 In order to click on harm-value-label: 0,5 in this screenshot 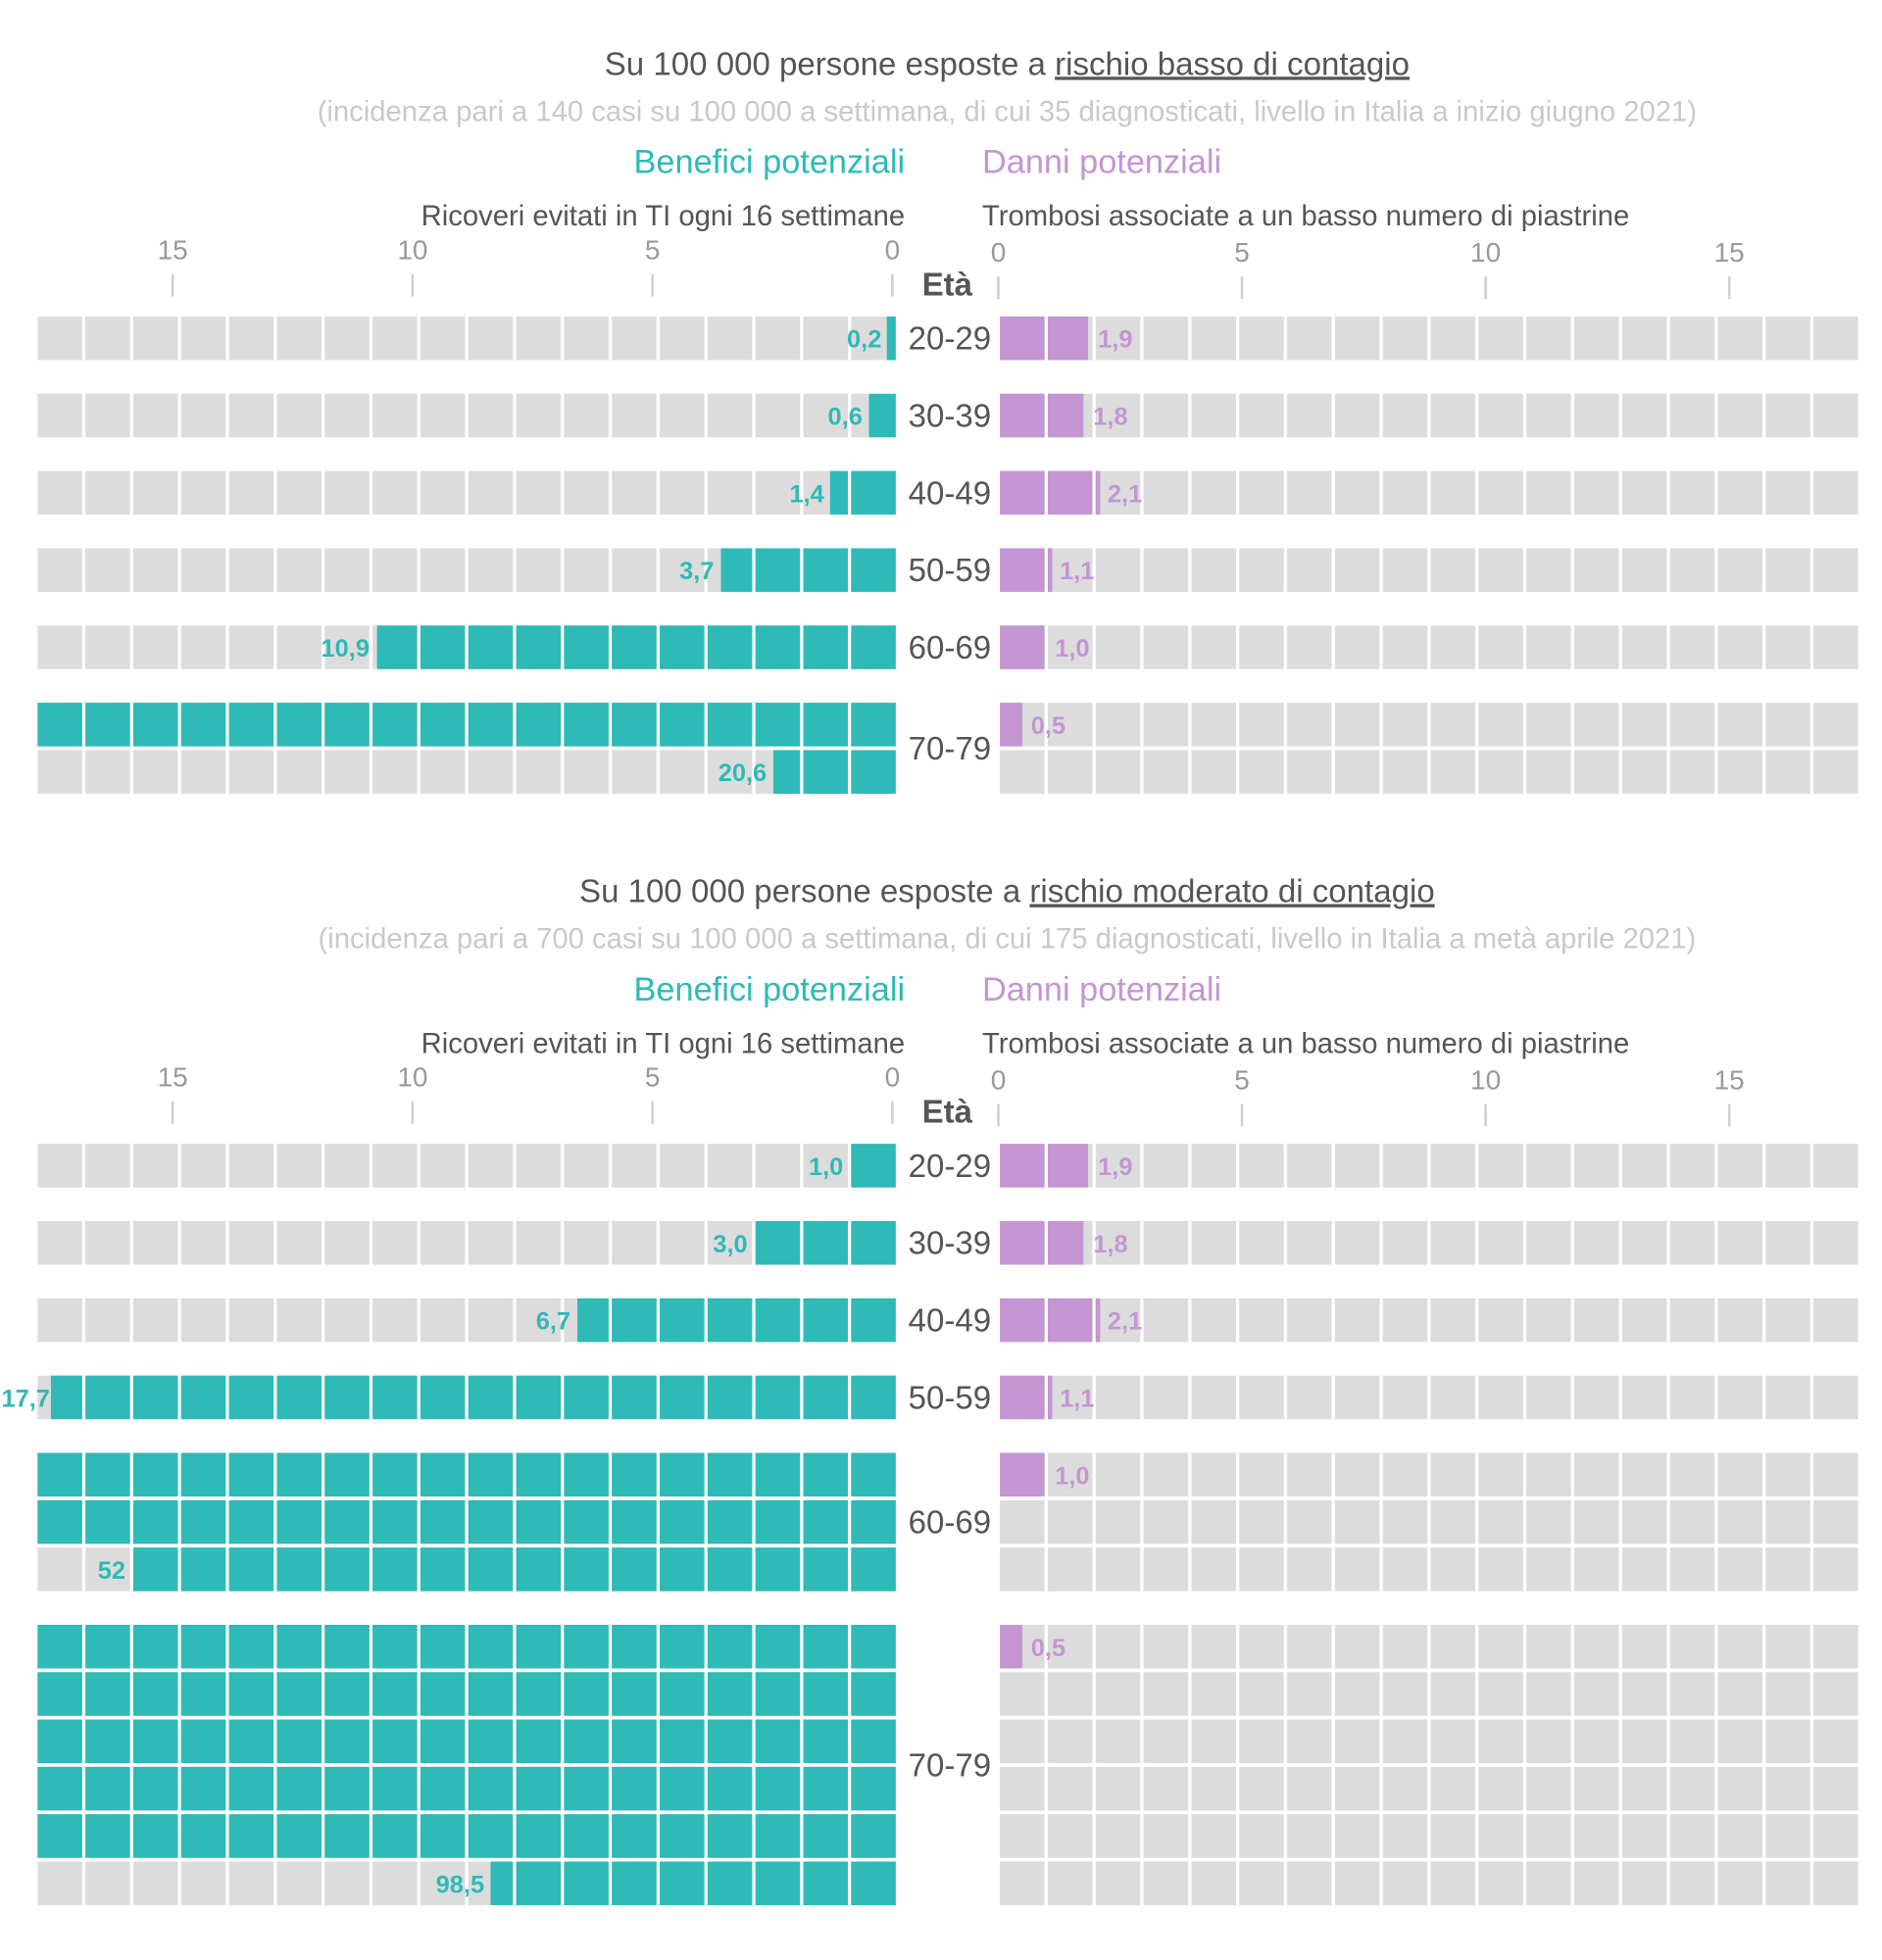, I will do `click(1048, 1648)`.